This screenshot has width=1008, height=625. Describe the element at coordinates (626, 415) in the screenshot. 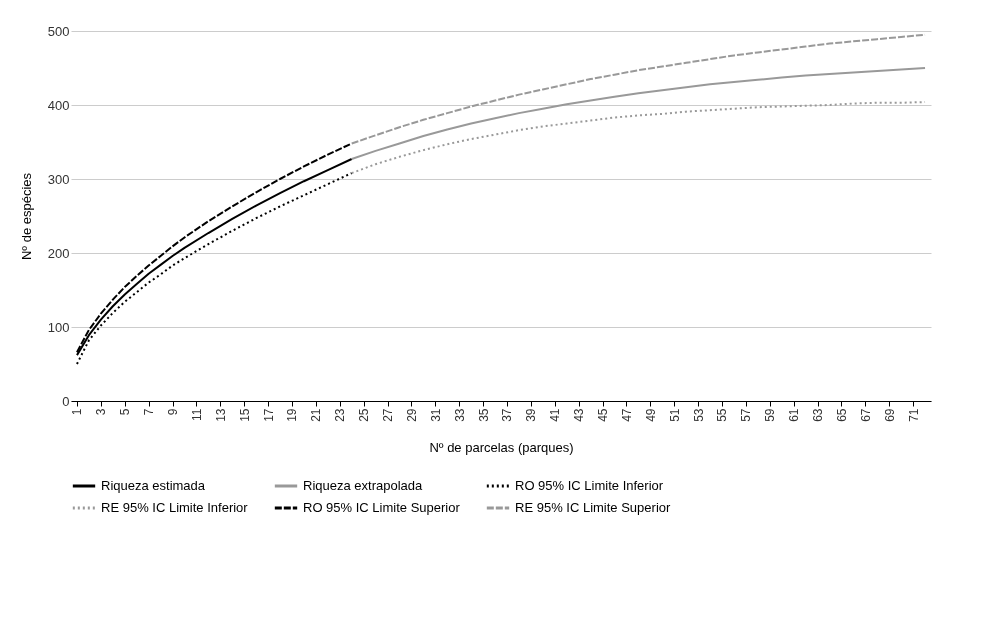

I see `x-tick-label: 47` at that location.